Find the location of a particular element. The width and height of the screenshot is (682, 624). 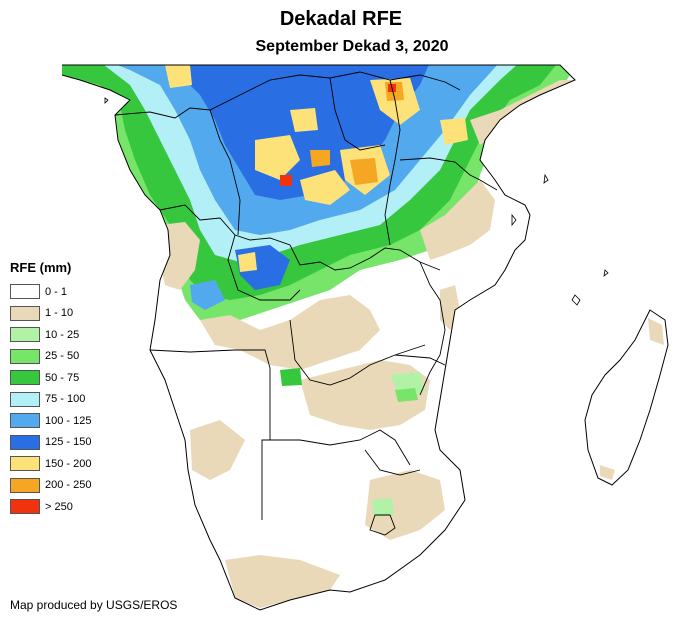

legend-label: > 250 is located at coordinates (59, 506).